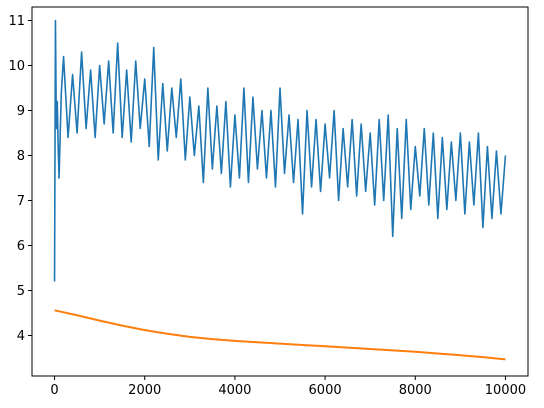  What do you see at coordinates (21, 156) in the screenshot?
I see `y-tick-label: 8` at bounding box center [21, 156].